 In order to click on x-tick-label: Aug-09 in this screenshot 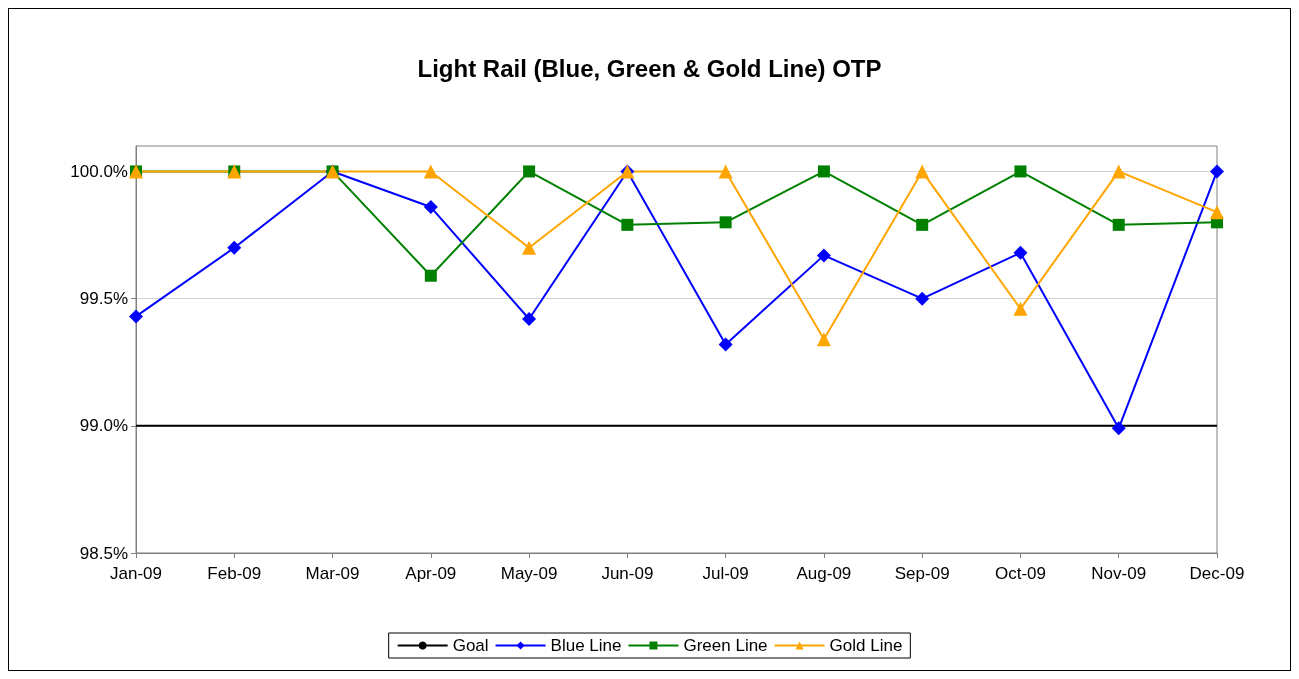, I will do `click(824, 573)`.